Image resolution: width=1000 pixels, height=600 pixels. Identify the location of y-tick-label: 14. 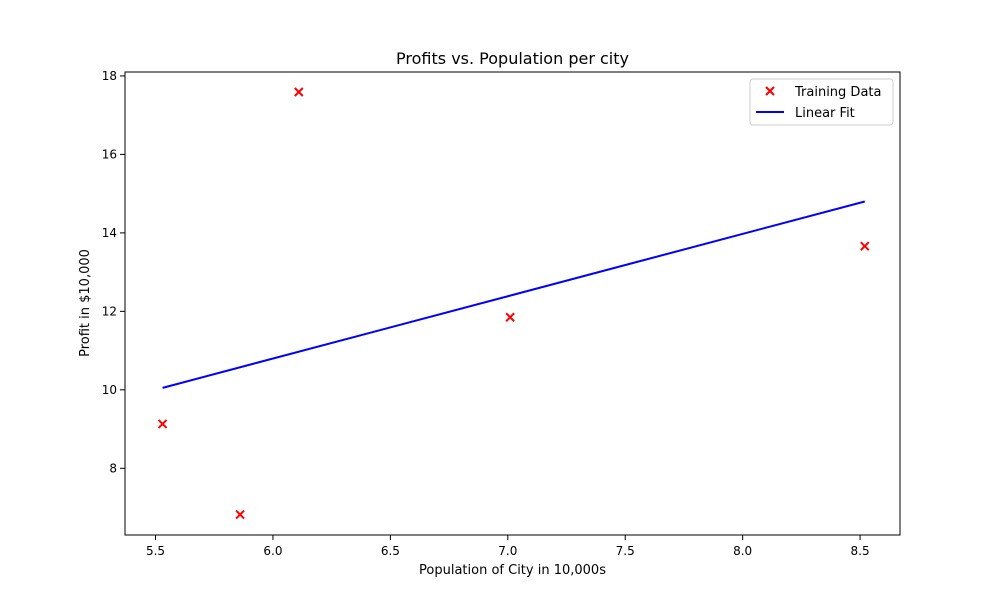
(109, 233).